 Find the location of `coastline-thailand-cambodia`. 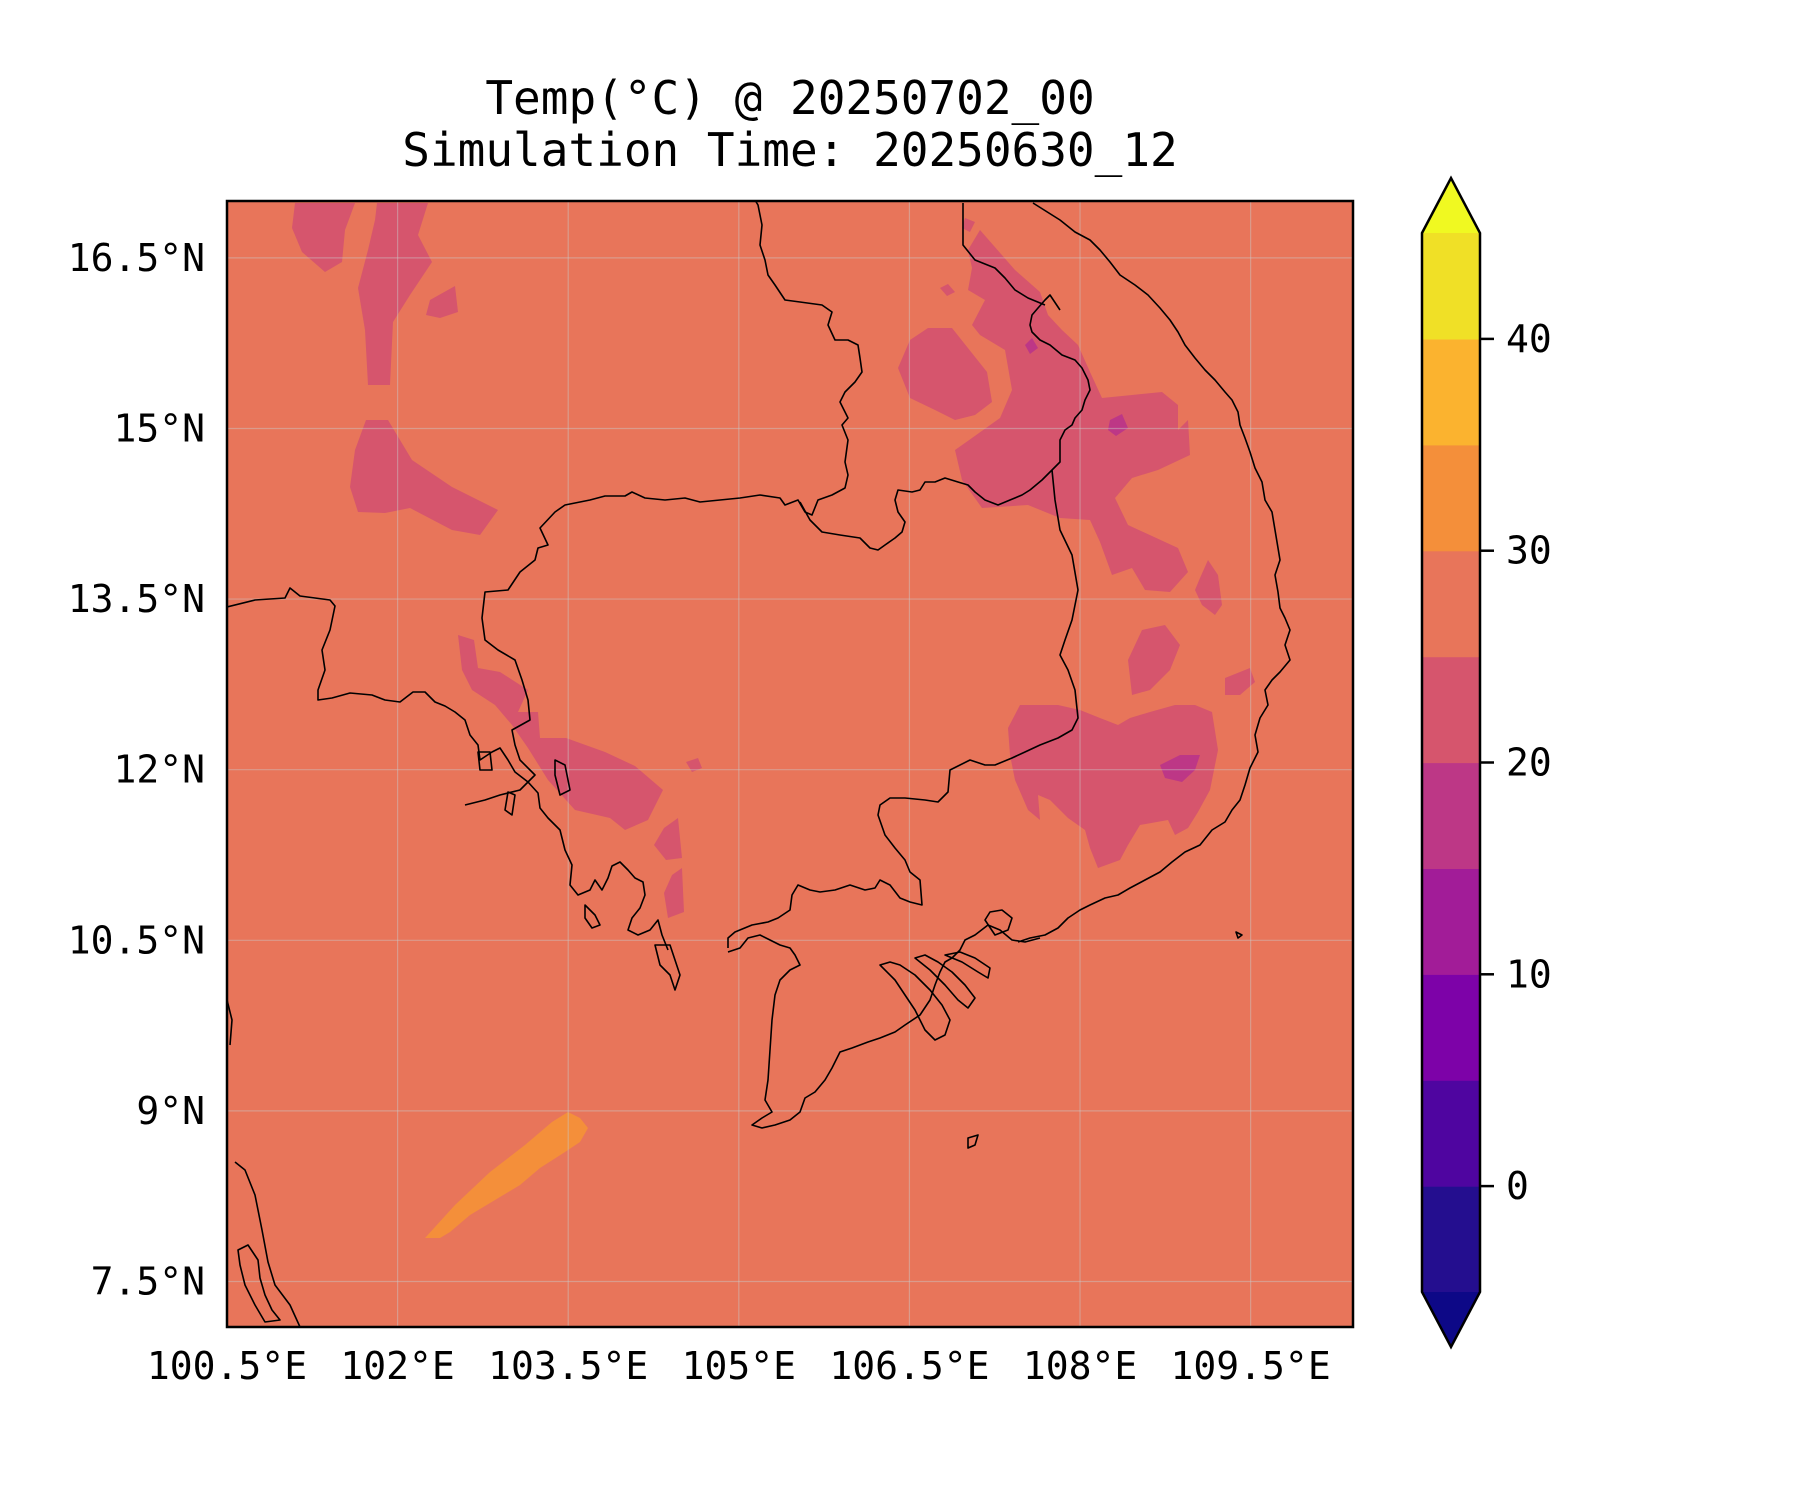

coastline-thailand-cambodia is located at coordinates (448, 769).